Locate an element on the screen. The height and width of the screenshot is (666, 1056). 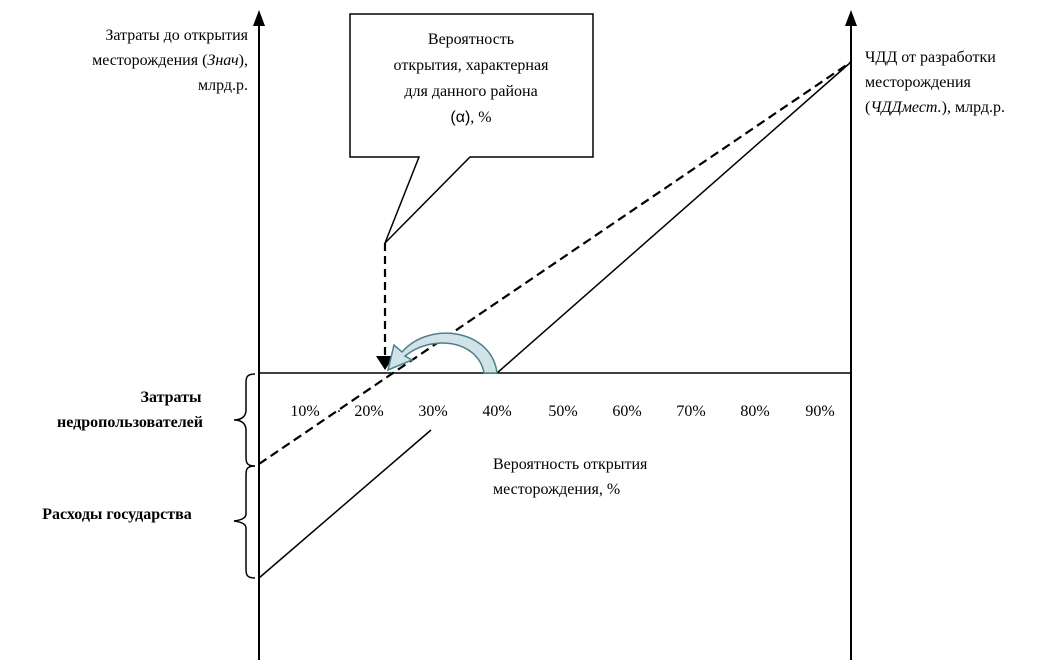
callout-box is located at coordinates (471, 128).